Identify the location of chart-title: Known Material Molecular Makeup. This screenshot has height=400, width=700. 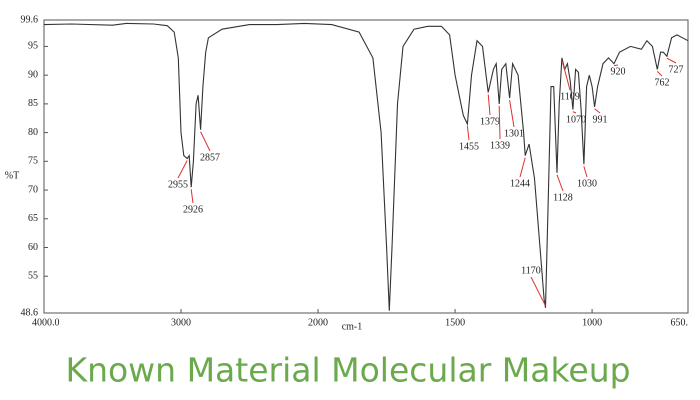
(347, 370).